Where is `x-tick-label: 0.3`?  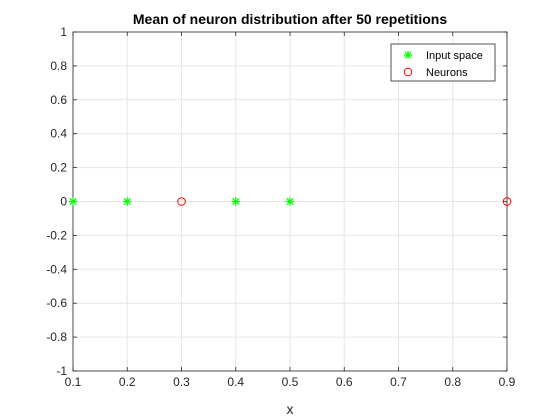
x-tick-label: 0.3 is located at coordinates (181, 382).